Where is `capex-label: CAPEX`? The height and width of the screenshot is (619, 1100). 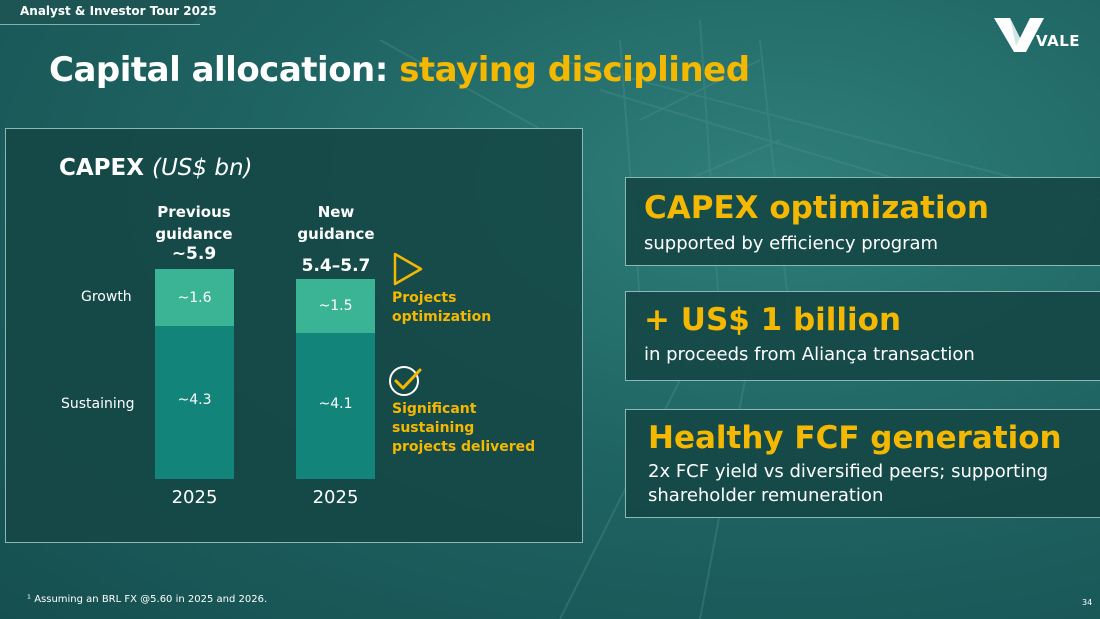
capex-label: CAPEX is located at coordinates (101, 168).